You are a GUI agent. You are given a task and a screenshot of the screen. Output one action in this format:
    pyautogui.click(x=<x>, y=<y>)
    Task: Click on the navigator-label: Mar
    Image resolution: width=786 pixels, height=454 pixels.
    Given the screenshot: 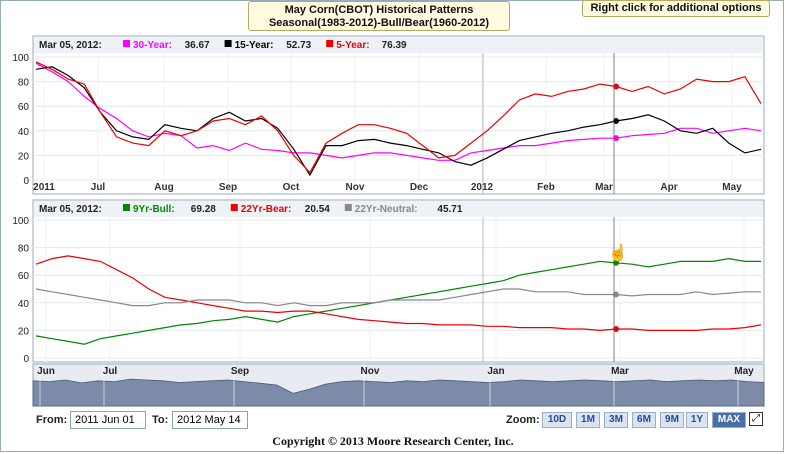 What is the action you would take?
    pyautogui.click(x=620, y=371)
    